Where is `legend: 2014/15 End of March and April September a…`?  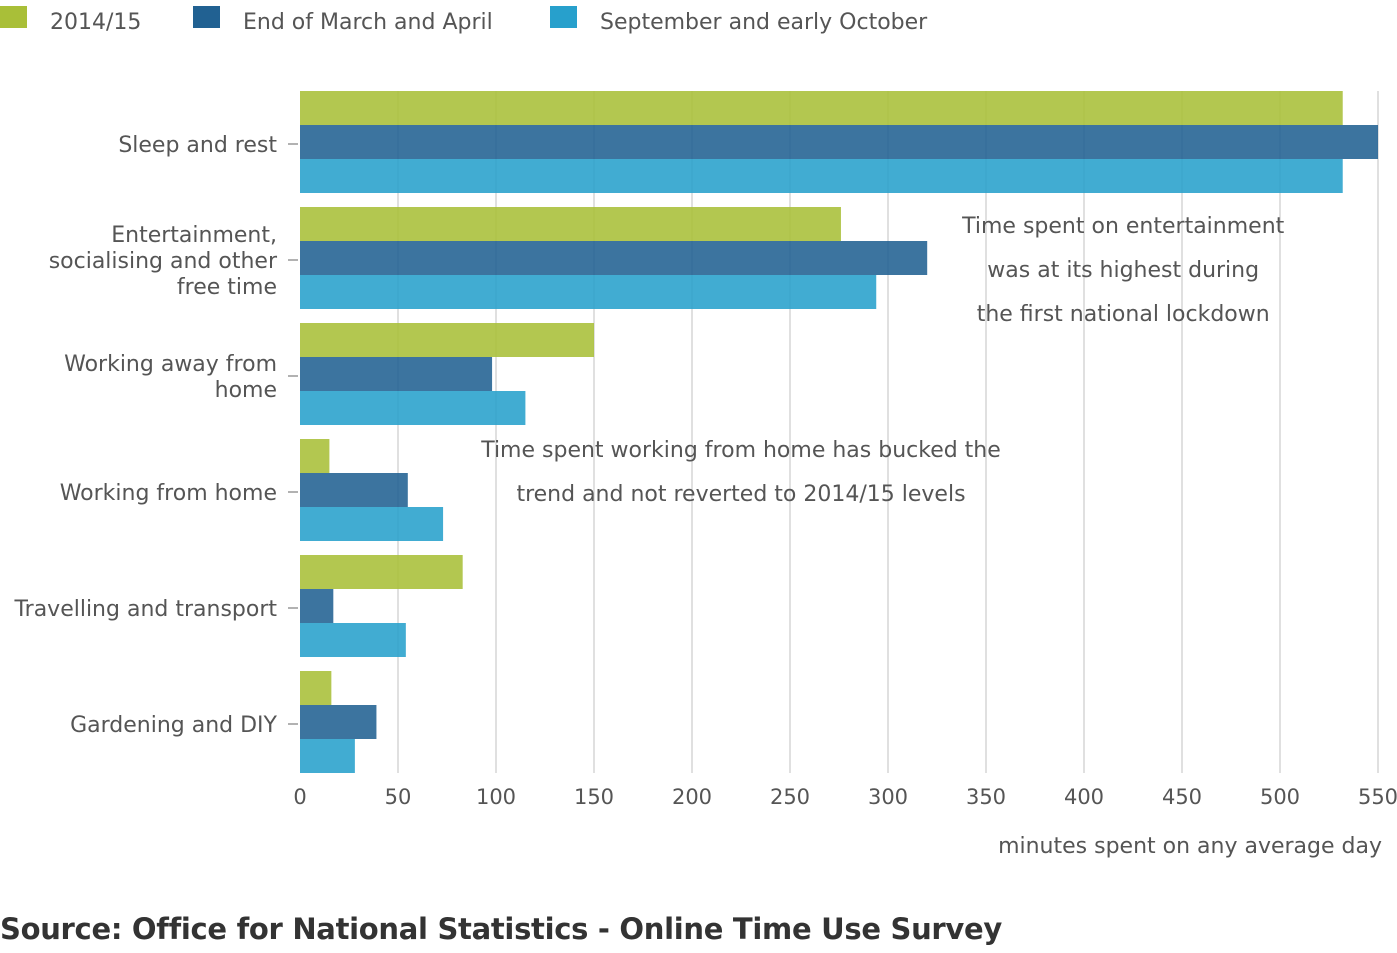 legend: 2014/15 End of March and April September a… is located at coordinates (464, 20).